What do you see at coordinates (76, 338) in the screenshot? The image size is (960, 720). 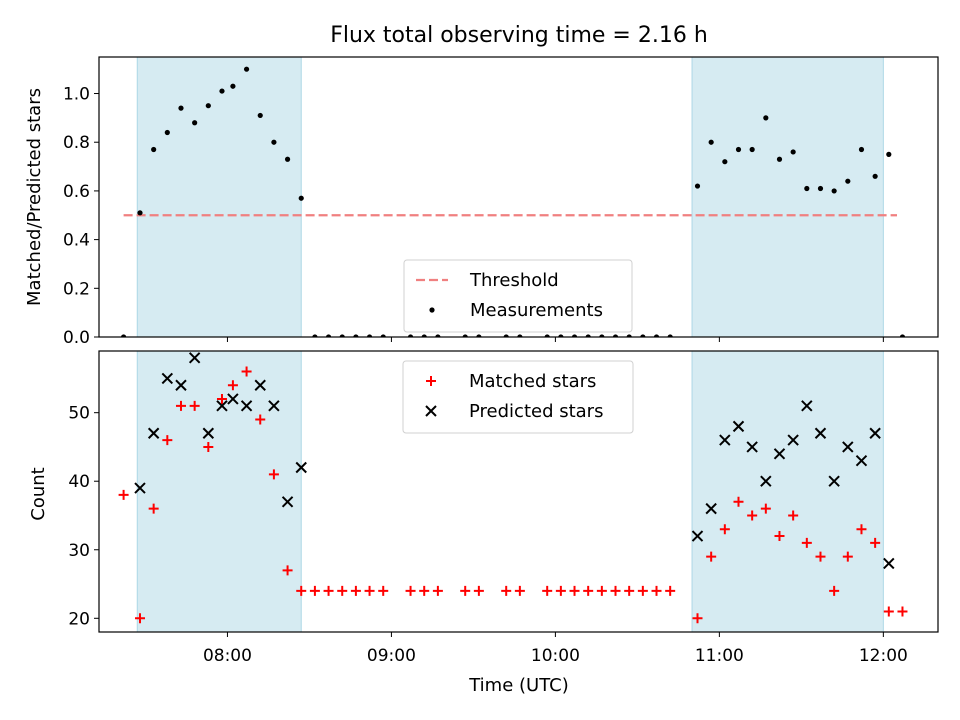 I see `y-tick-label: 0.0` at bounding box center [76, 338].